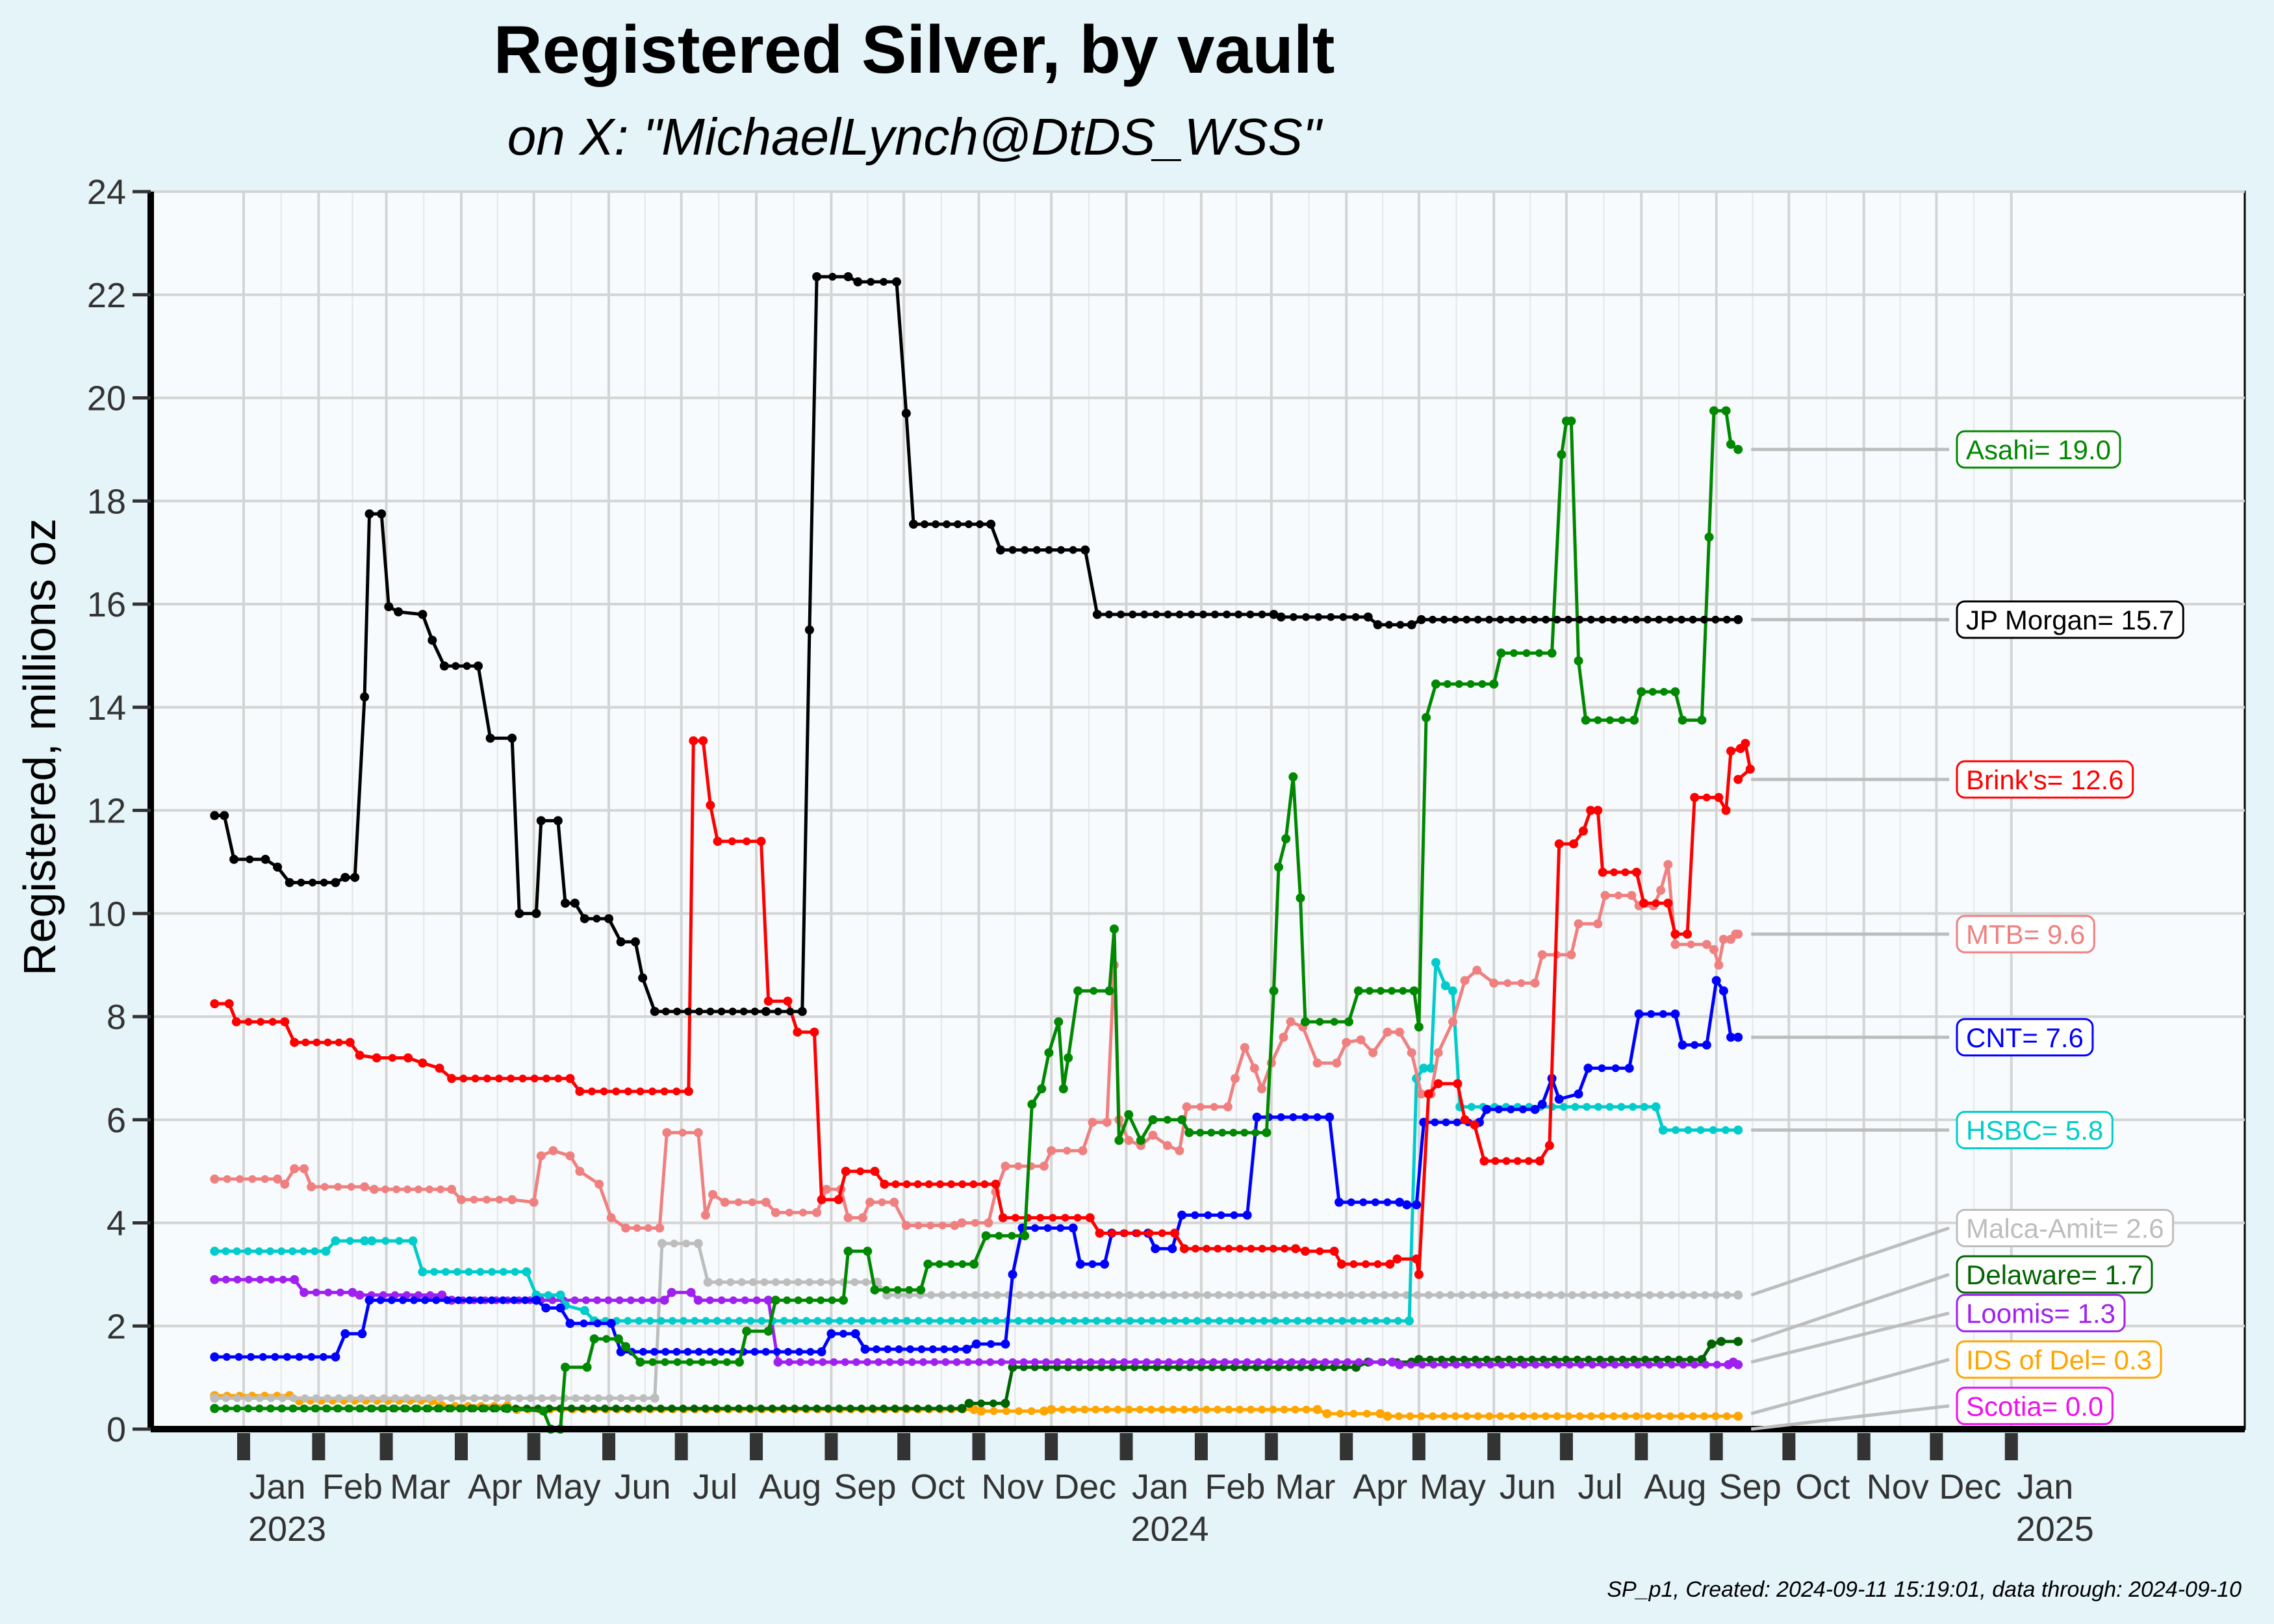 This screenshot has height=1624, width=2274. I want to click on x-tick-label: Apr, so click(495, 1486).